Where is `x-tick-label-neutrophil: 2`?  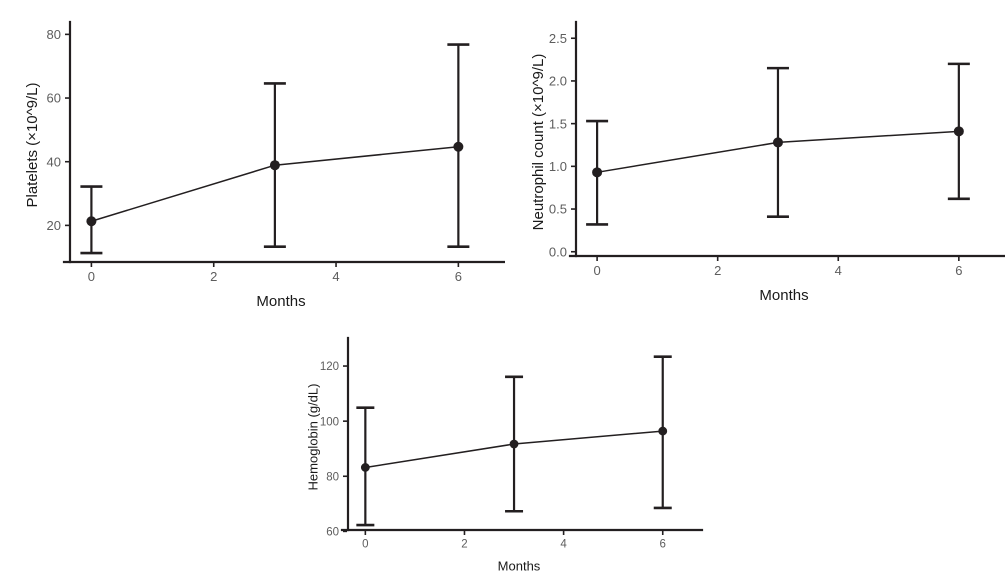 x-tick-label-neutrophil: 2 is located at coordinates (717, 270).